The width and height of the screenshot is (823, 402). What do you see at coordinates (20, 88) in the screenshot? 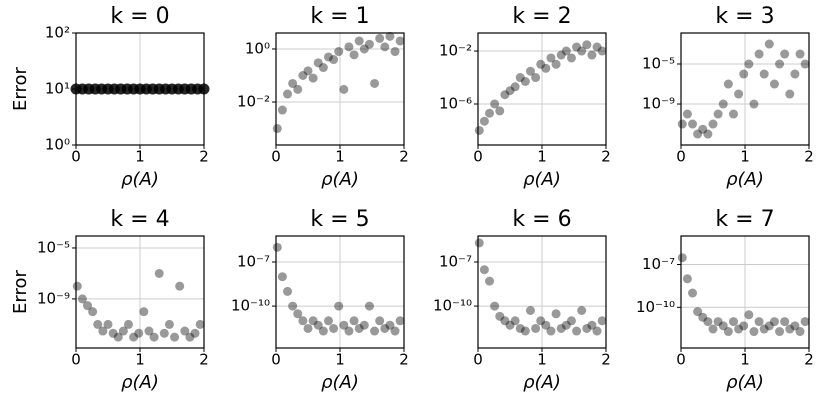
I see `y-axis-label: Error` at bounding box center [20, 88].